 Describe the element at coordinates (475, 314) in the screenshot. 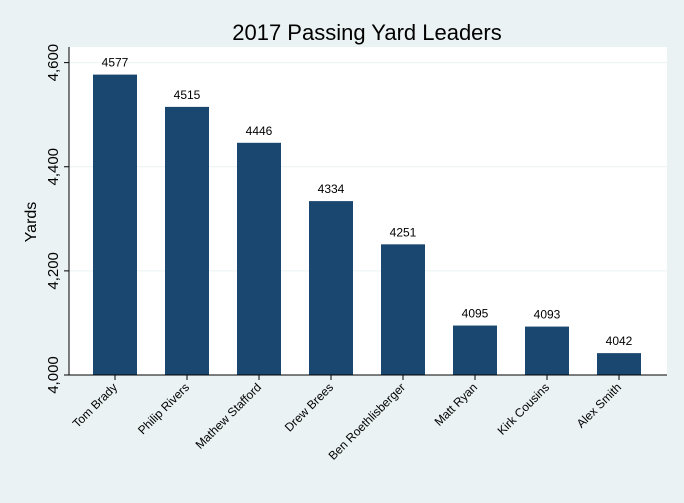

I see `bar-value-label: 4095` at that location.